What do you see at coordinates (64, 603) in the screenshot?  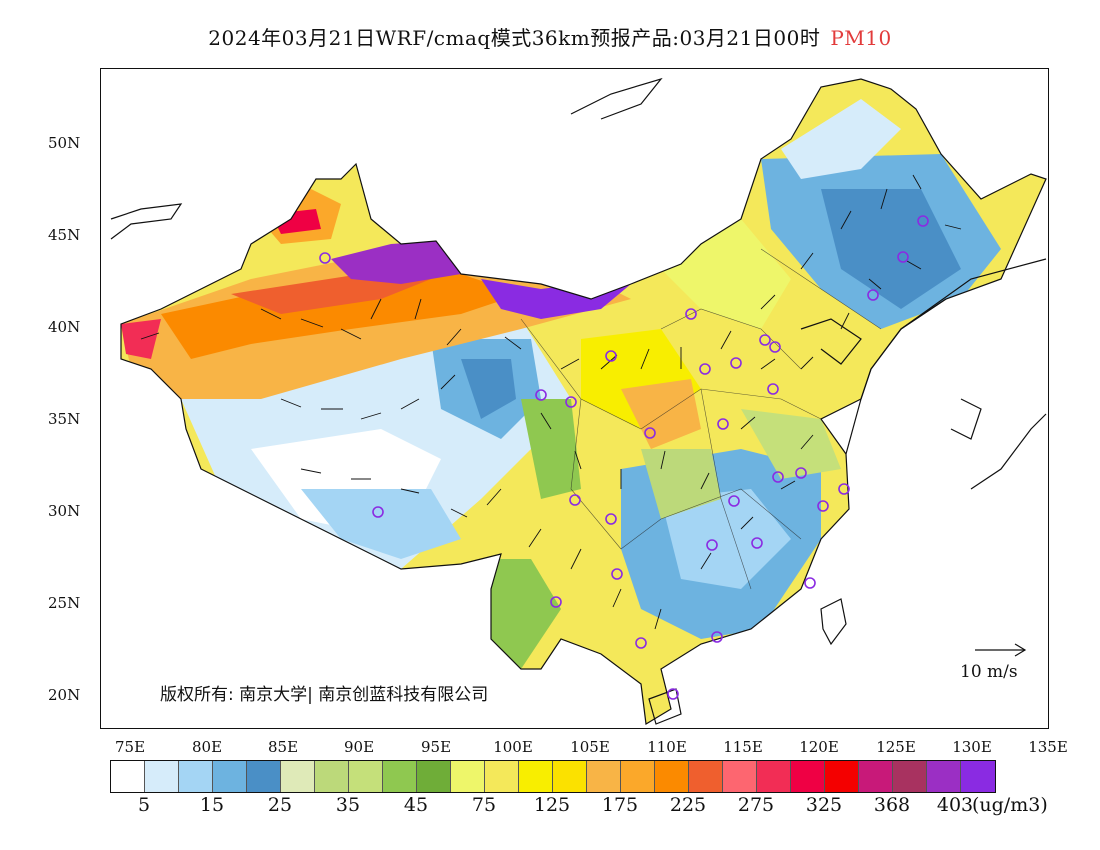 I see `lat-label-25n: 25N` at bounding box center [64, 603].